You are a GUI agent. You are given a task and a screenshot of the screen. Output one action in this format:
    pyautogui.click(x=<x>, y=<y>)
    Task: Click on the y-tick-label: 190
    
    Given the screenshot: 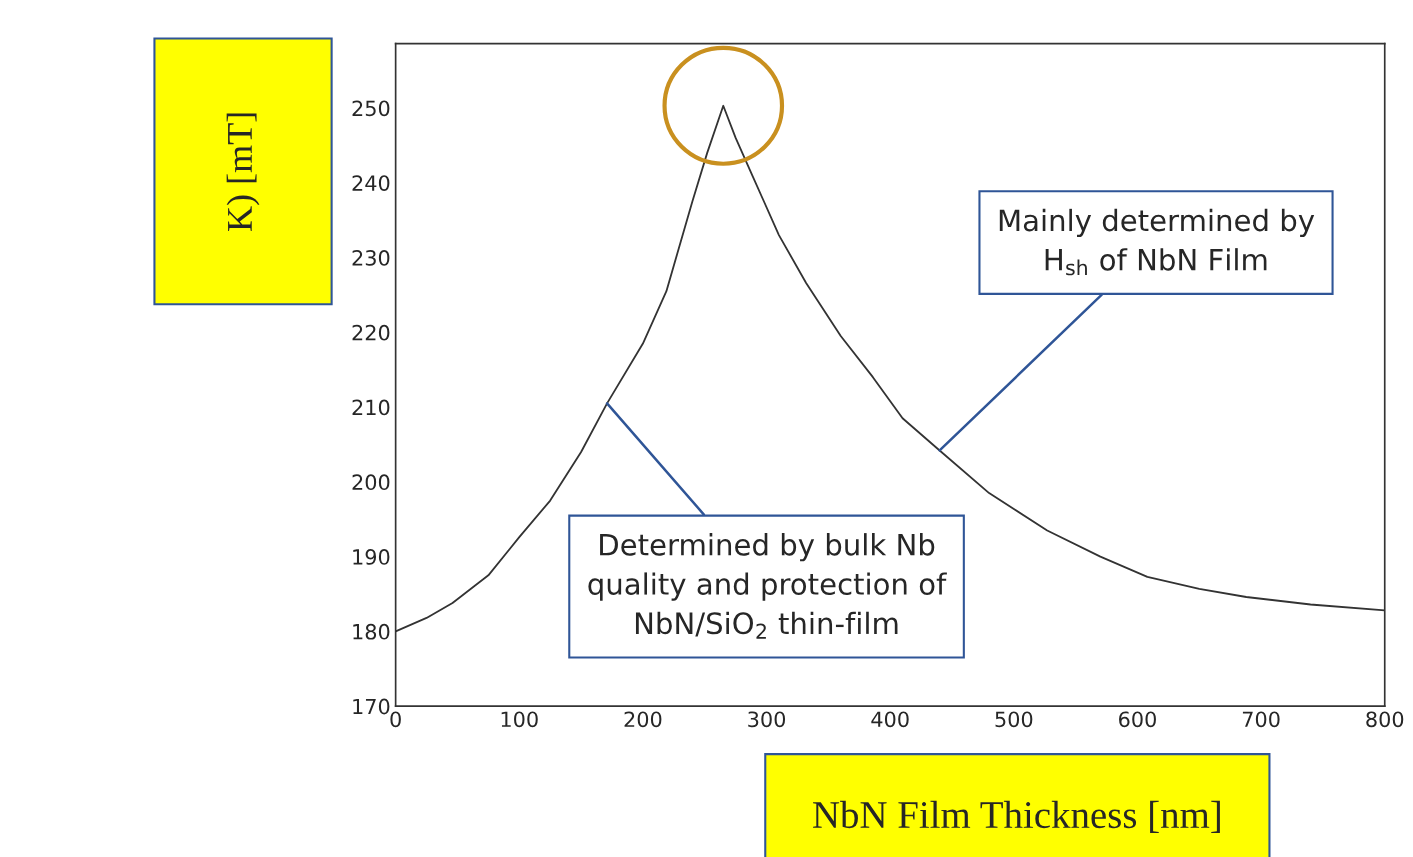 What is the action you would take?
    pyautogui.click(x=371, y=557)
    